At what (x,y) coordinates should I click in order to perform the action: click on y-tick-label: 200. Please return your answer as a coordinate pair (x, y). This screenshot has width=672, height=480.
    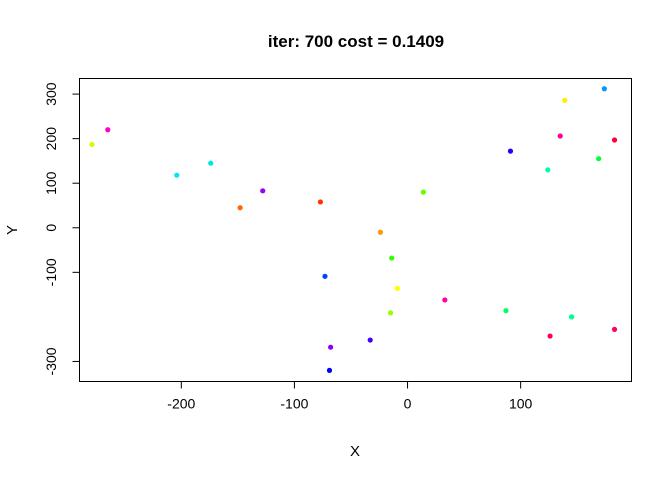
    Looking at the image, I should click on (51, 139).